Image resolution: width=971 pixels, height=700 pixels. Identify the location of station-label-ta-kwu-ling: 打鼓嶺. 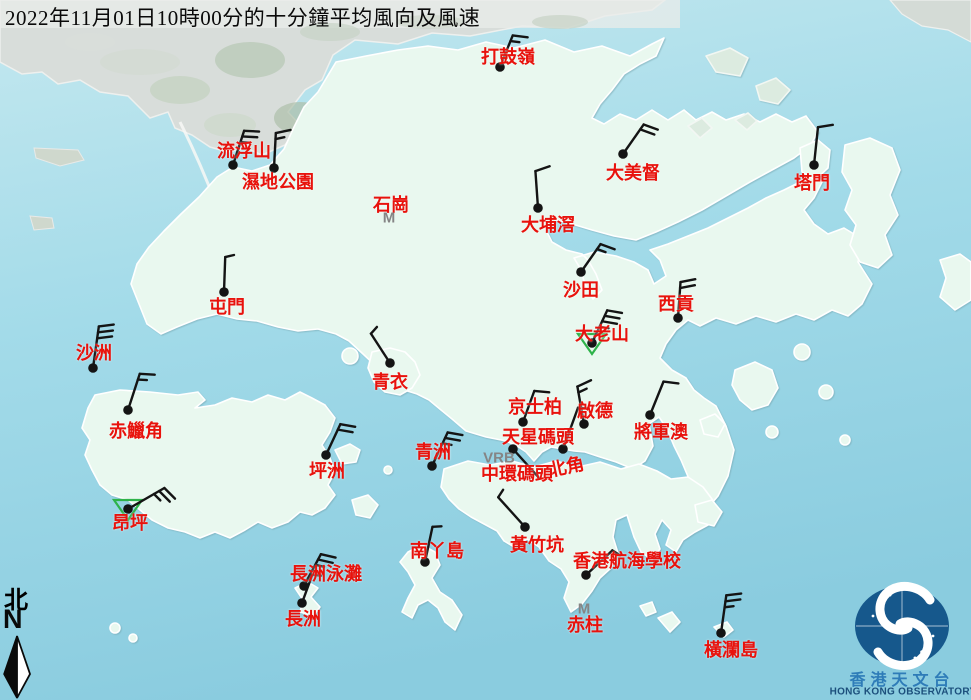
(508, 57).